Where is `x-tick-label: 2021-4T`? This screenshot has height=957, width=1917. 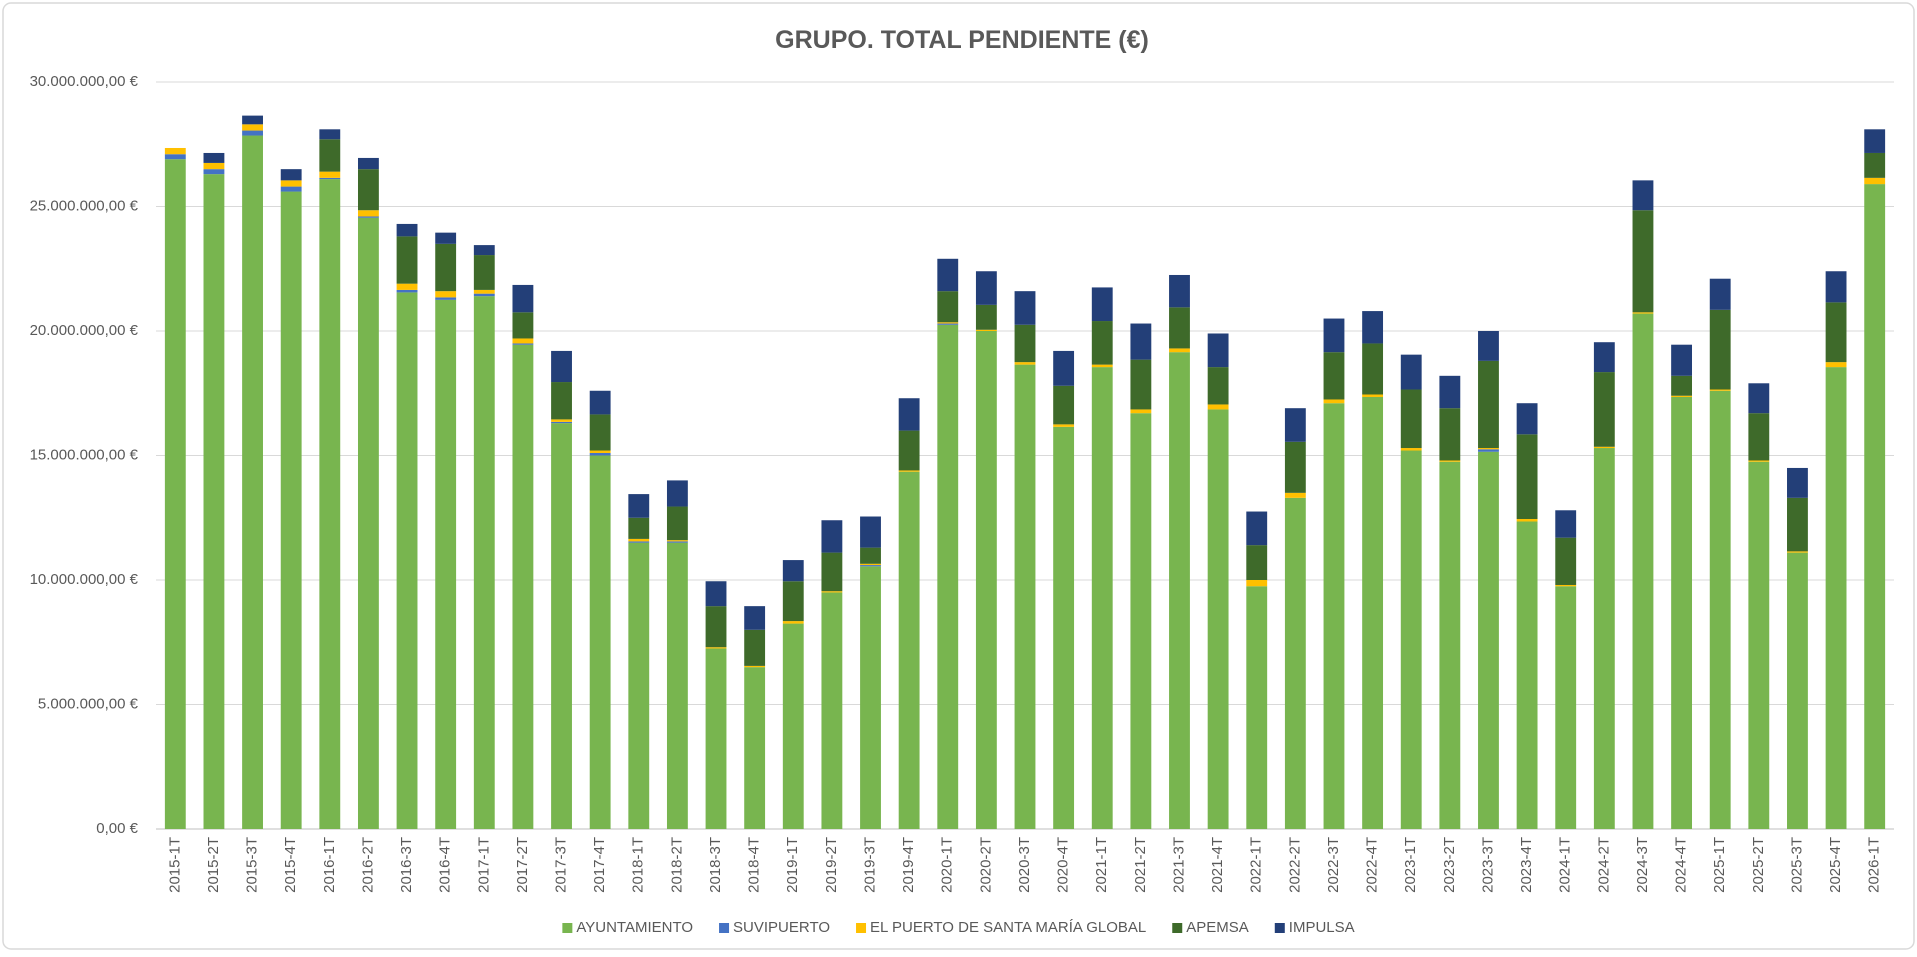
x-tick-label: 2021-4T is located at coordinates (1217, 865).